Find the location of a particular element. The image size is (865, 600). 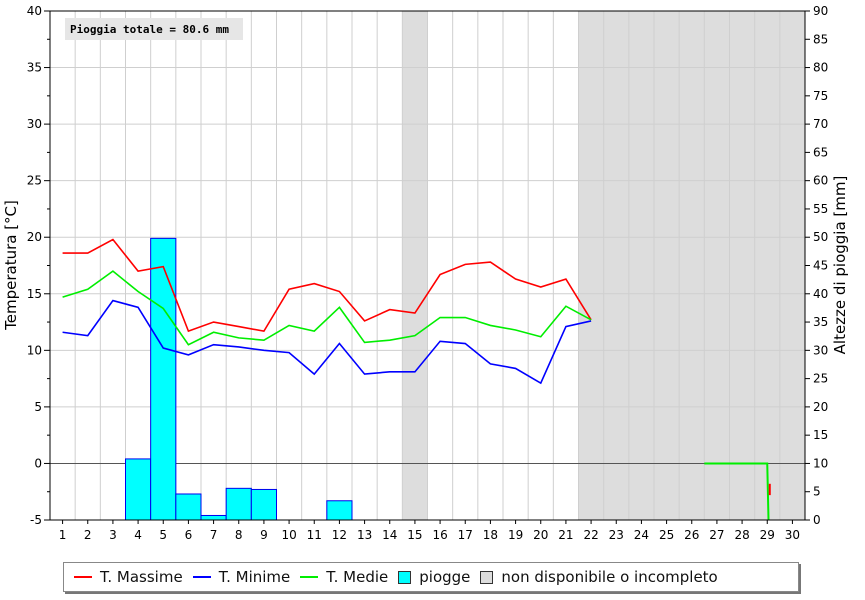

x-tick-label: 8 is located at coordinates (239, 535).